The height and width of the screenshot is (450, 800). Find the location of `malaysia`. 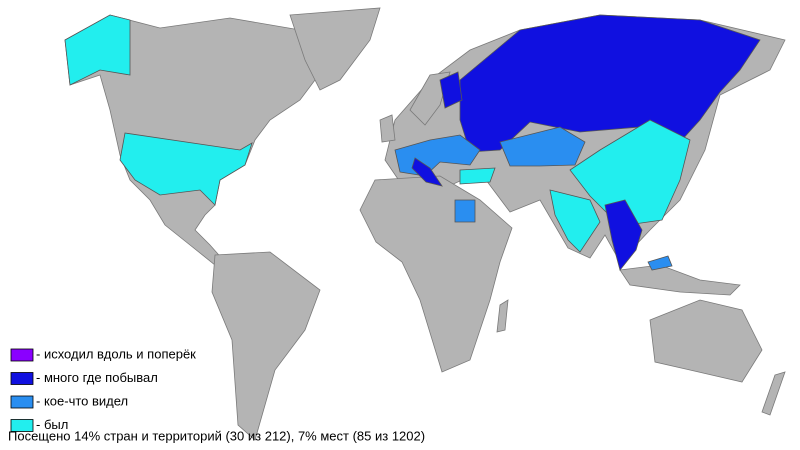

malaysia is located at coordinates (660, 263).